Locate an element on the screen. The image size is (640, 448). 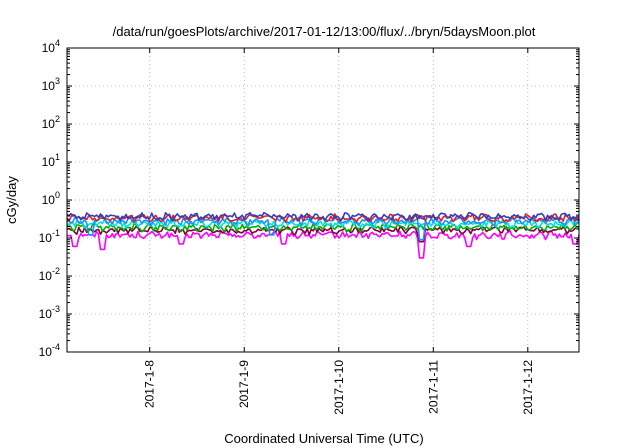
y-tick-label: 10¹ is located at coordinates (51, 160).